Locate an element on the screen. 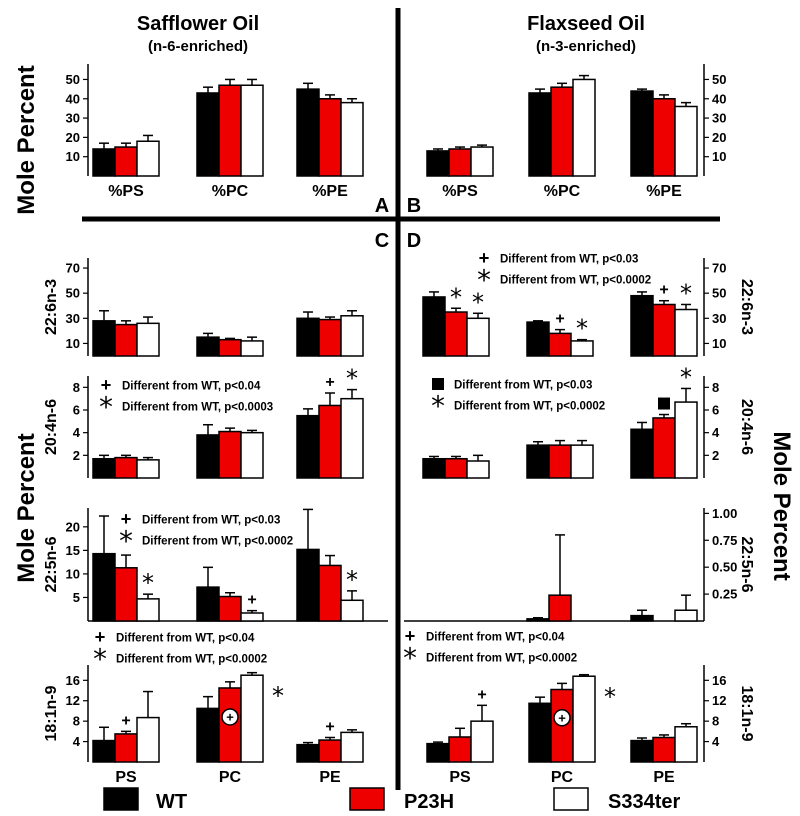 This screenshot has height=816, width=800. panel-c4-ytick-label: 4 is located at coordinates (77, 741).